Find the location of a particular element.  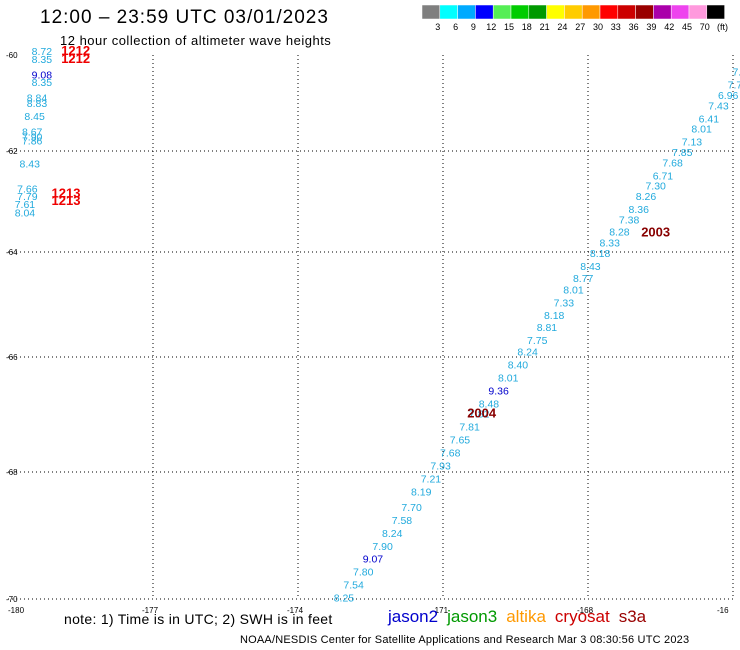

wave-height-label: 8.84 is located at coordinates (37, 99).